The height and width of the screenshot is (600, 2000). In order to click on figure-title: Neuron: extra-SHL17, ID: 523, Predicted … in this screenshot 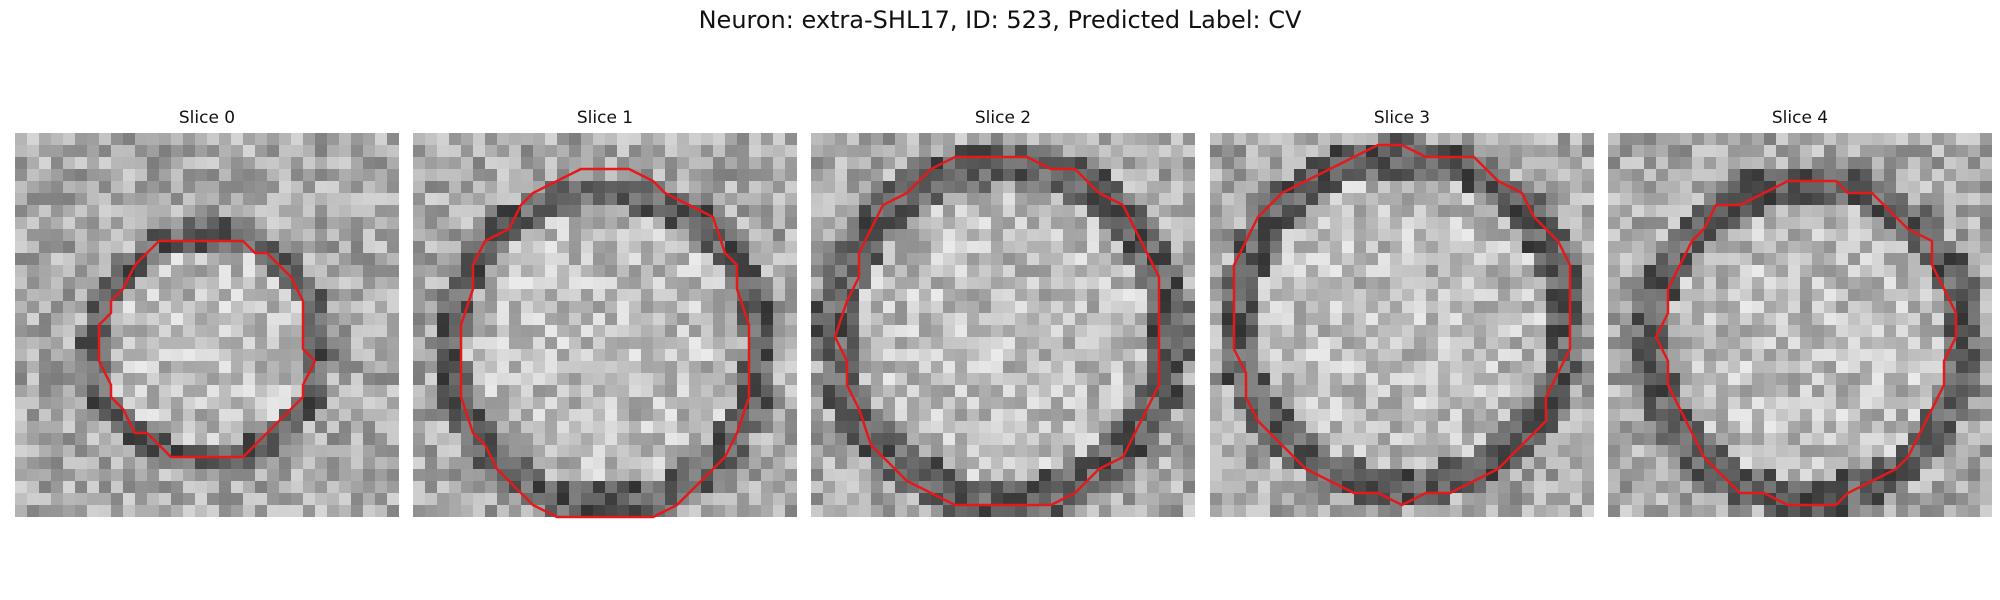, I will do `click(1000, 20)`.